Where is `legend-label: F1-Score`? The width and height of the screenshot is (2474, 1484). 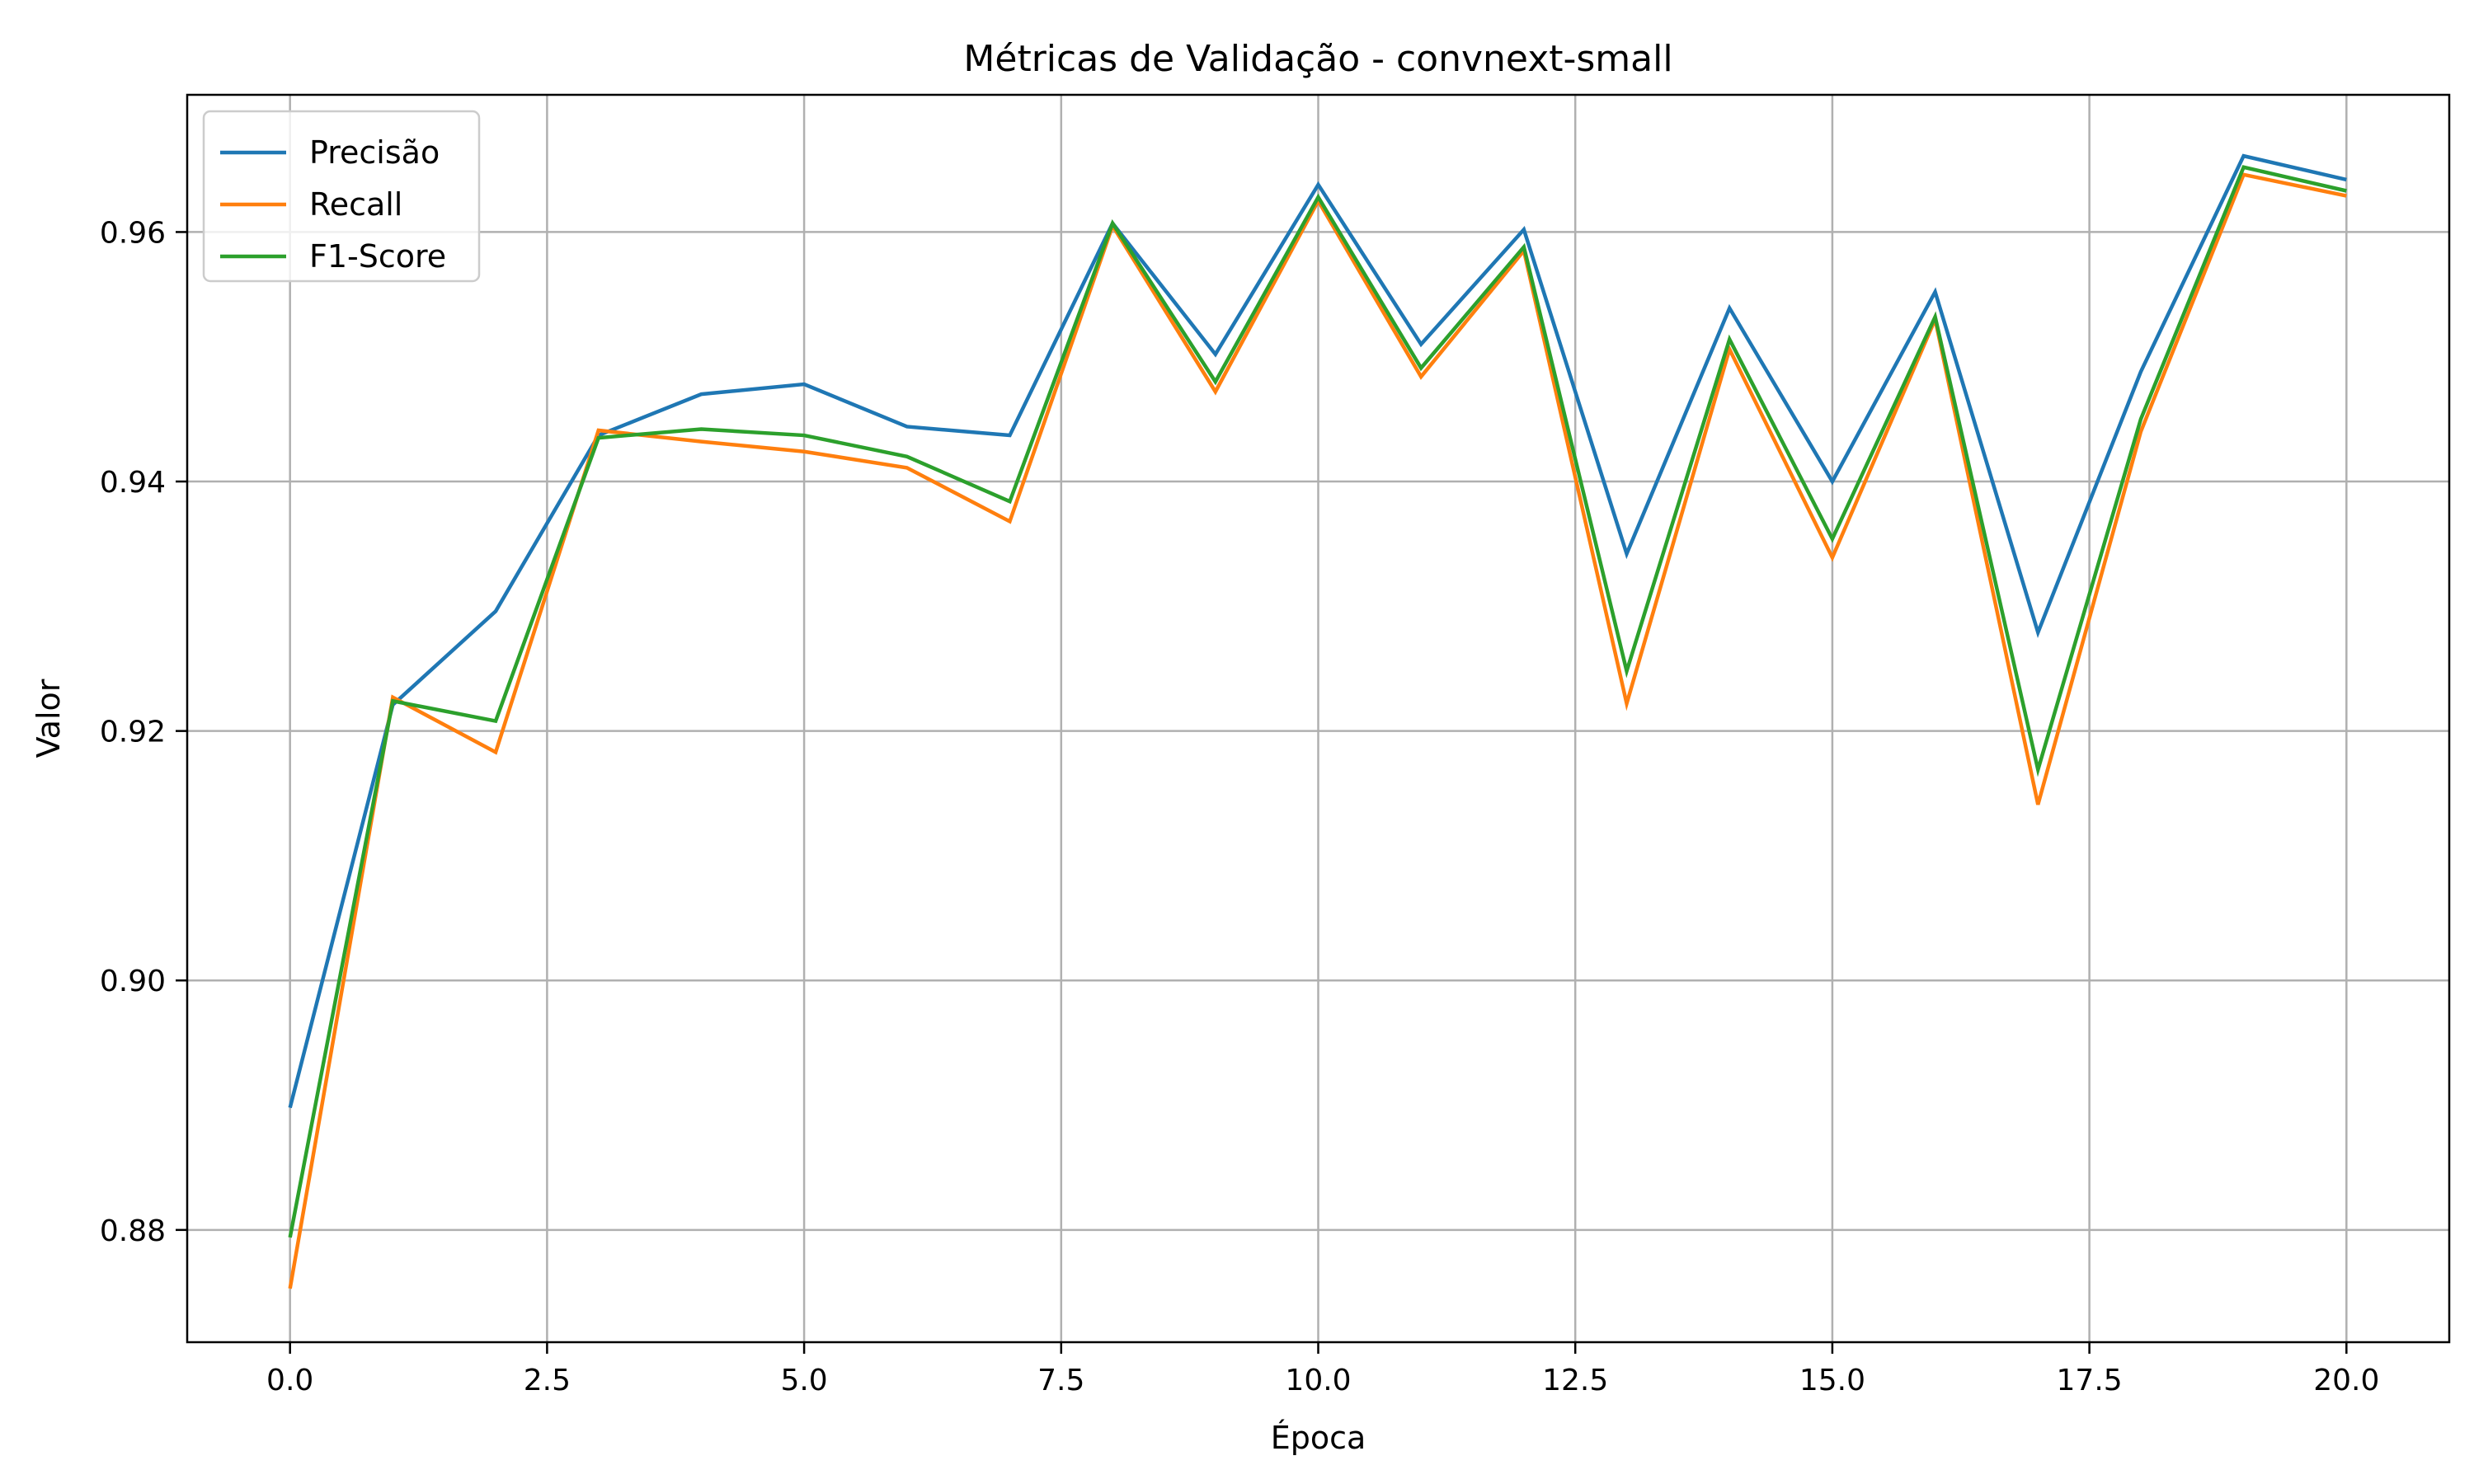 legend-label: F1-Score is located at coordinates (377, 256).